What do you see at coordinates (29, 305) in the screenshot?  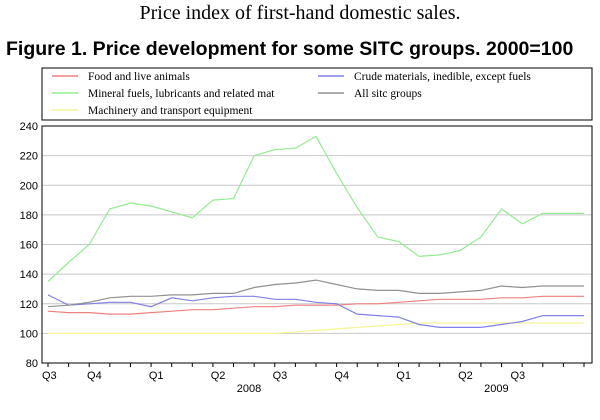 I see `y-tick-label: 120` at bounding box center [29, 305].